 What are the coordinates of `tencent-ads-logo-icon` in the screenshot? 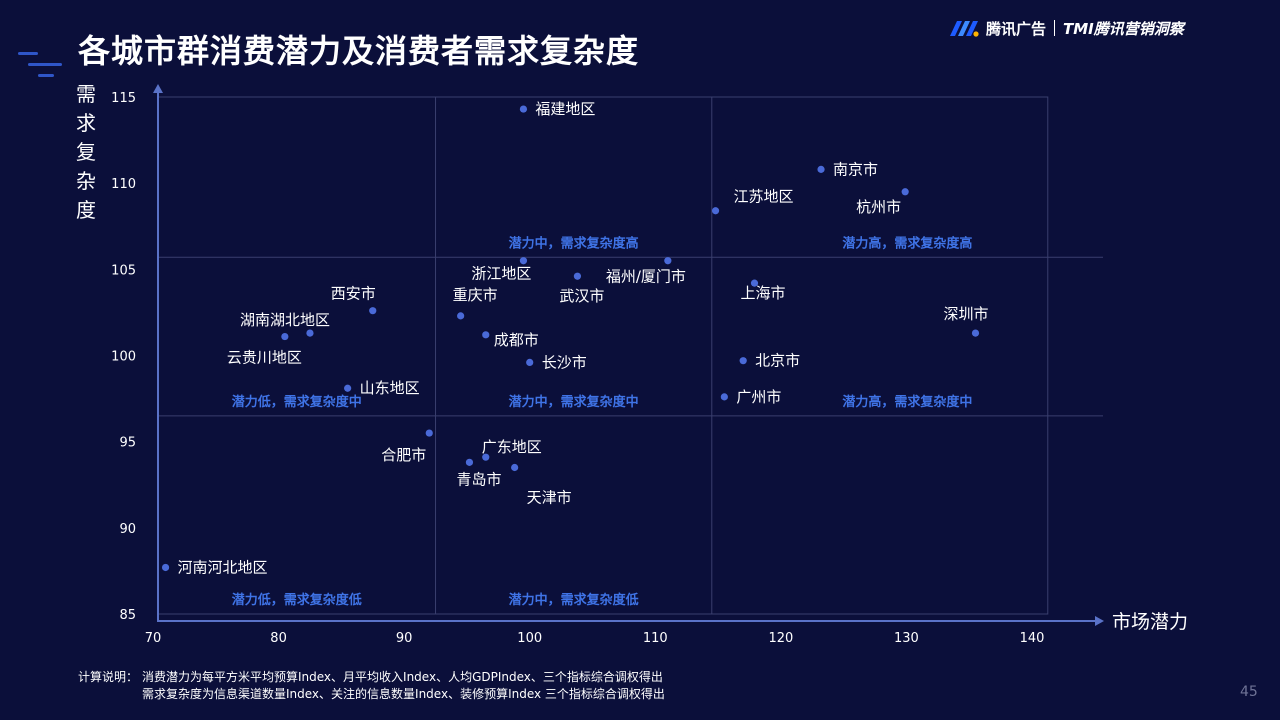 It's located at (964, 29).